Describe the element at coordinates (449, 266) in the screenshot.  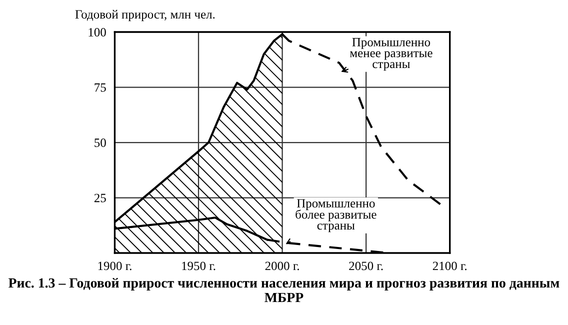
I see `x-tick-label: 2100 г.` at that location.